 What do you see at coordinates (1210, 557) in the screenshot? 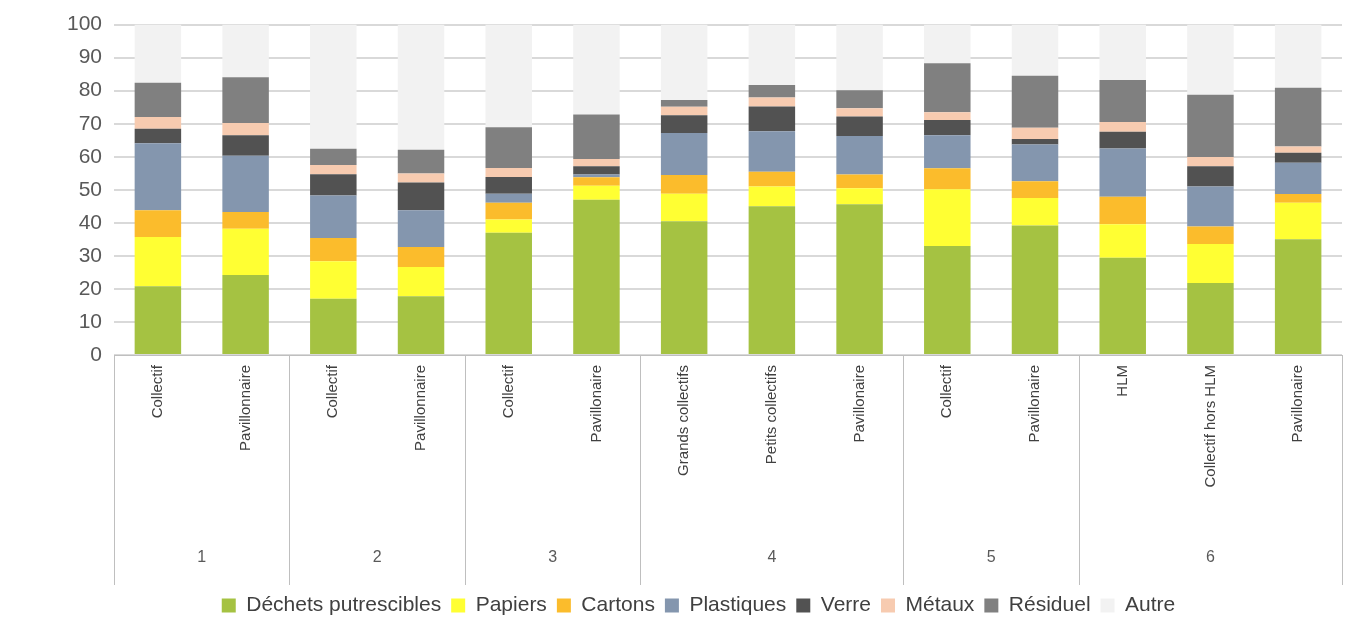
I see `text: 6` at bounding box center [1210, 557].